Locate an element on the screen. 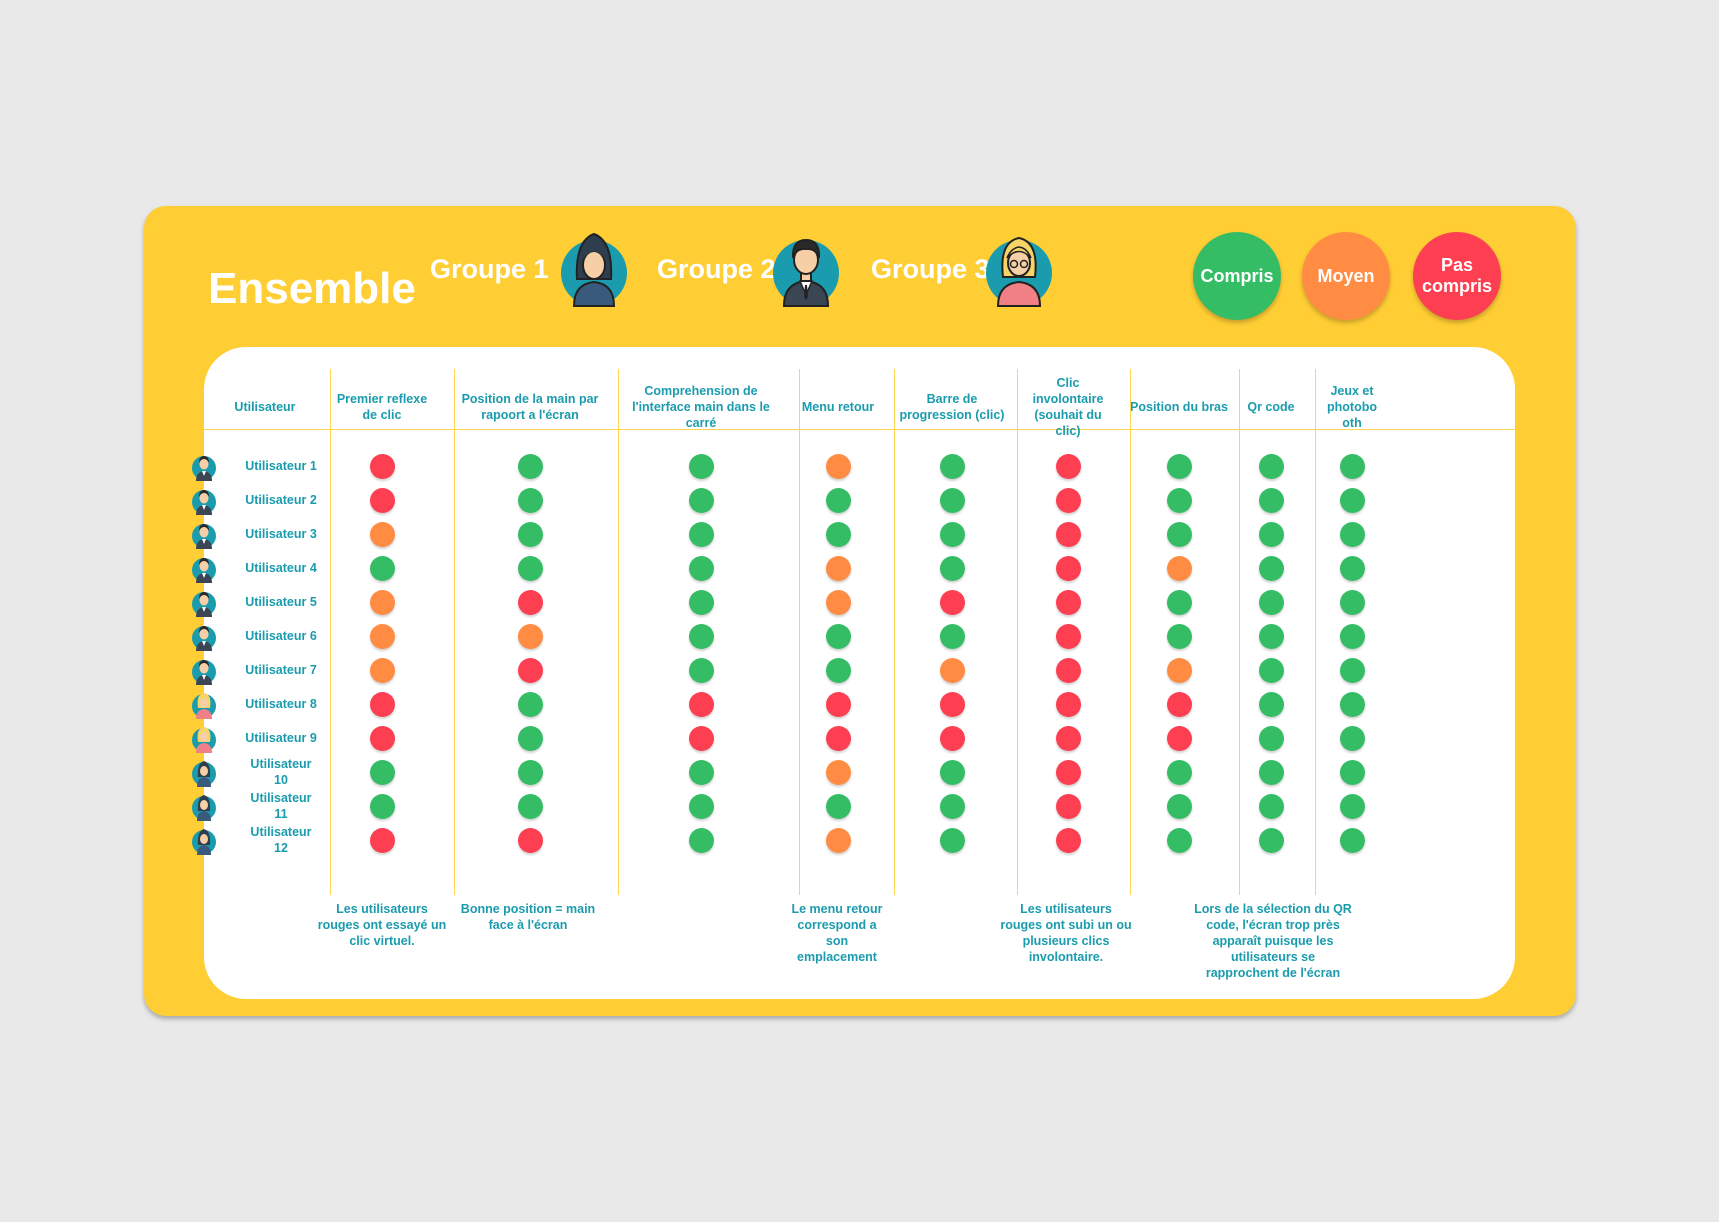 This screenshot has width=1719, height=1222. table-row: Utilisateur 11 is located at coordinates (853, 806).